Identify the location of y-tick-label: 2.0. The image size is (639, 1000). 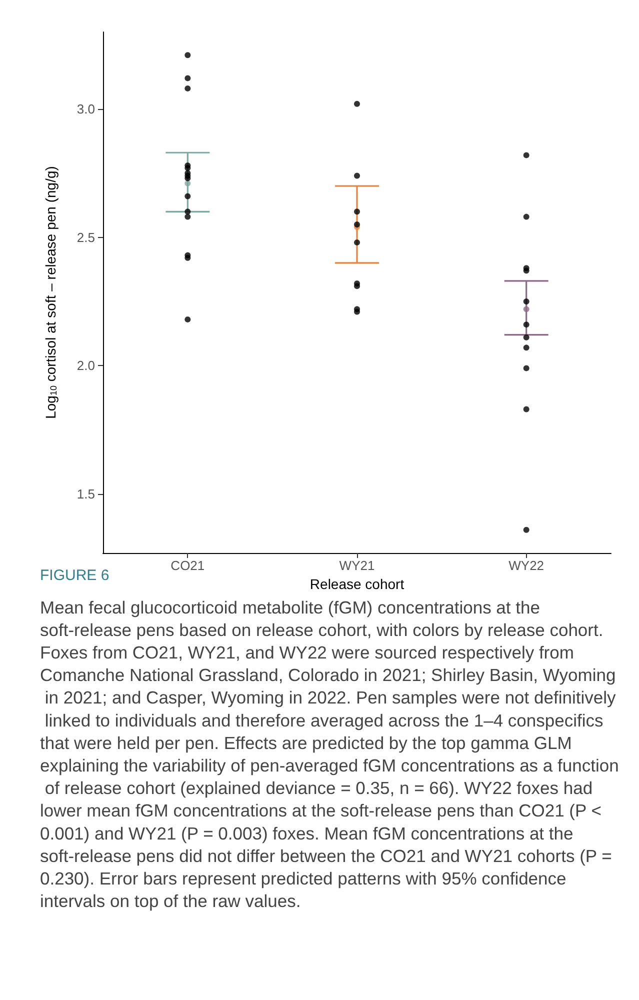
(85, 366).